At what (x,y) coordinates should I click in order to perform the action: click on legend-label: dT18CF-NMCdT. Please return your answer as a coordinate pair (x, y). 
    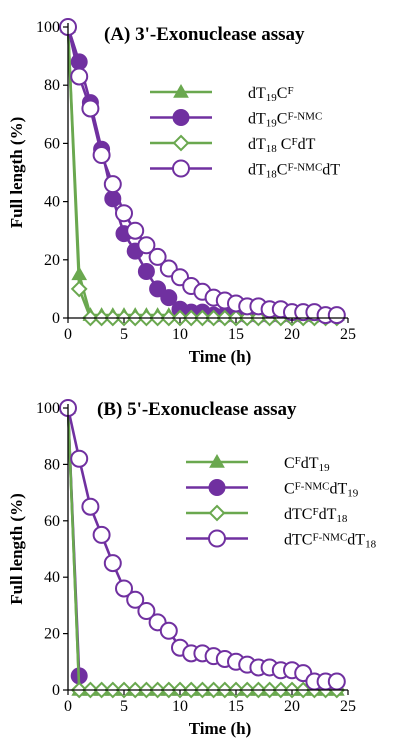
    Looking at the image, I should click on (294, 170).